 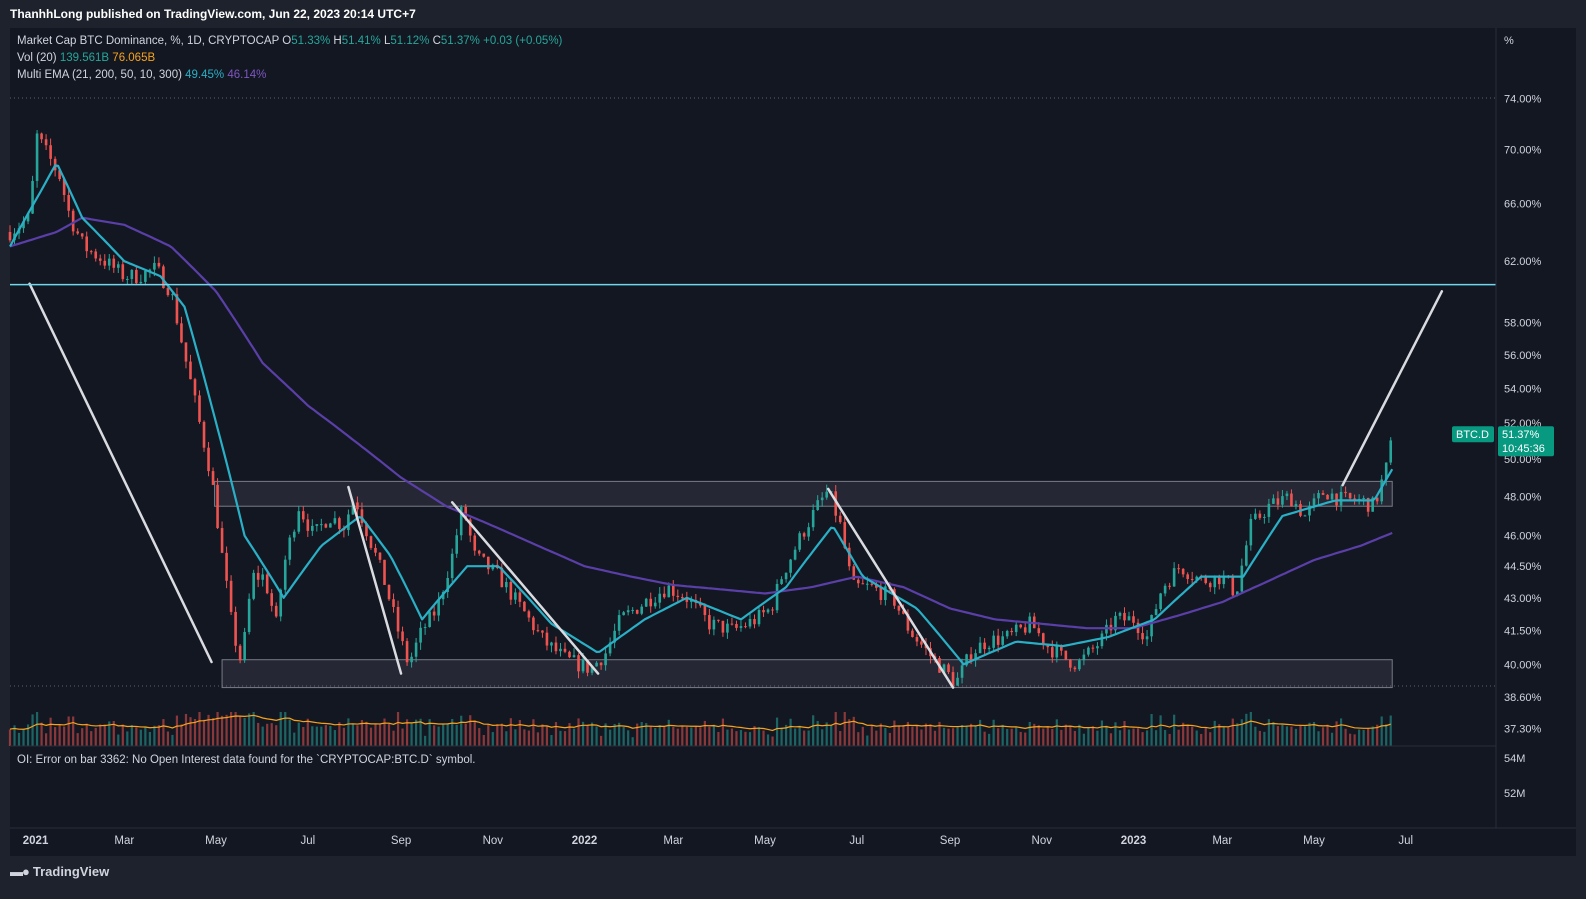 I want to click on y-tick-label: 56.00%, so click(x=1523, y=356).